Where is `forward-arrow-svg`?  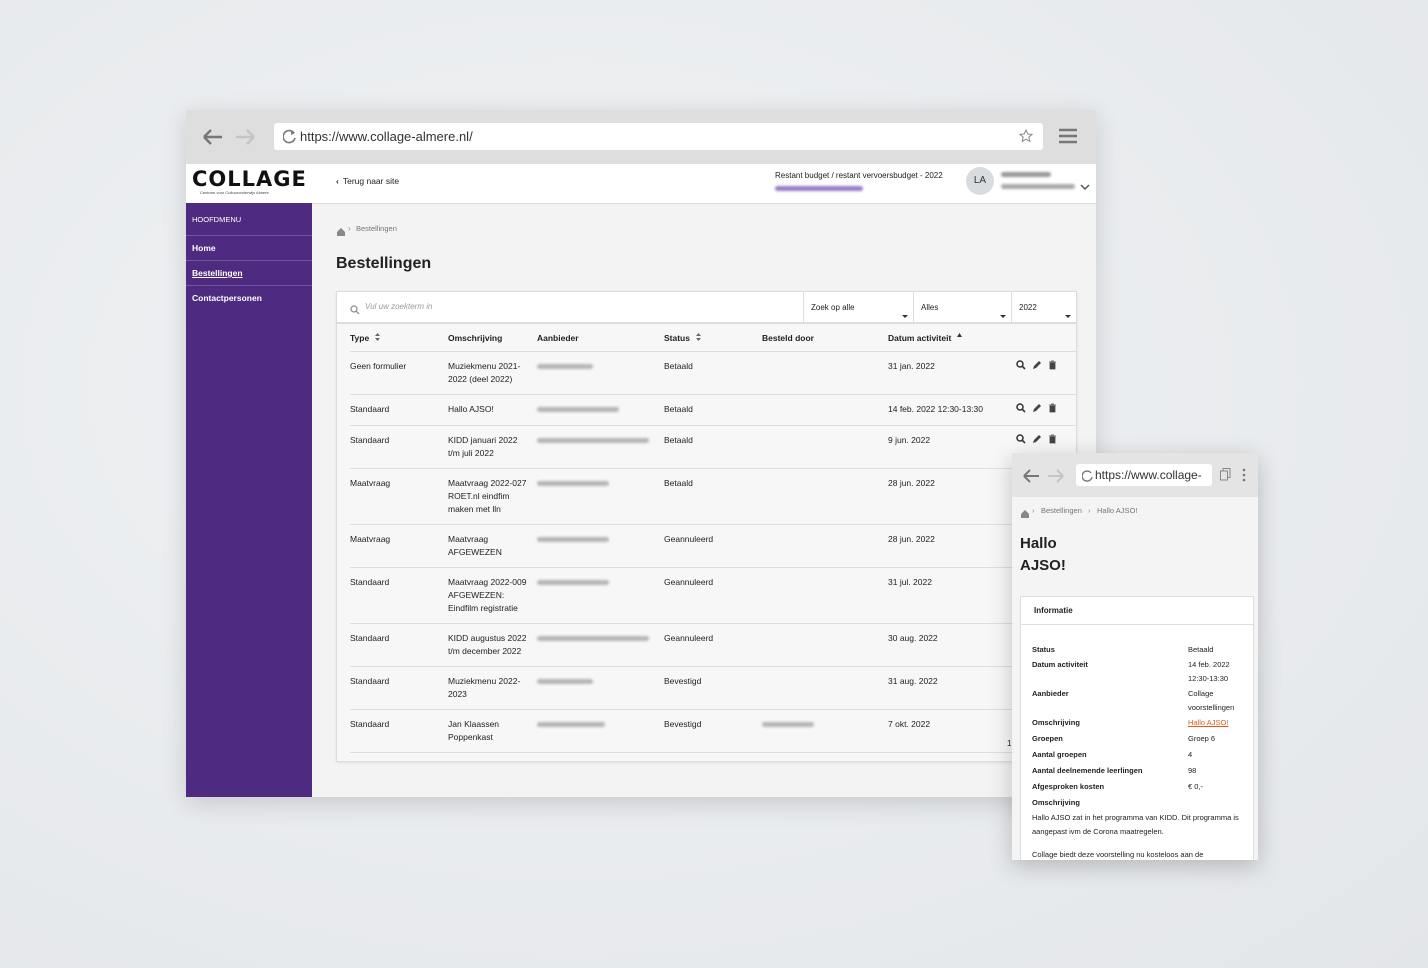
forward-arrow-svg is located at coordinates (245, 137).